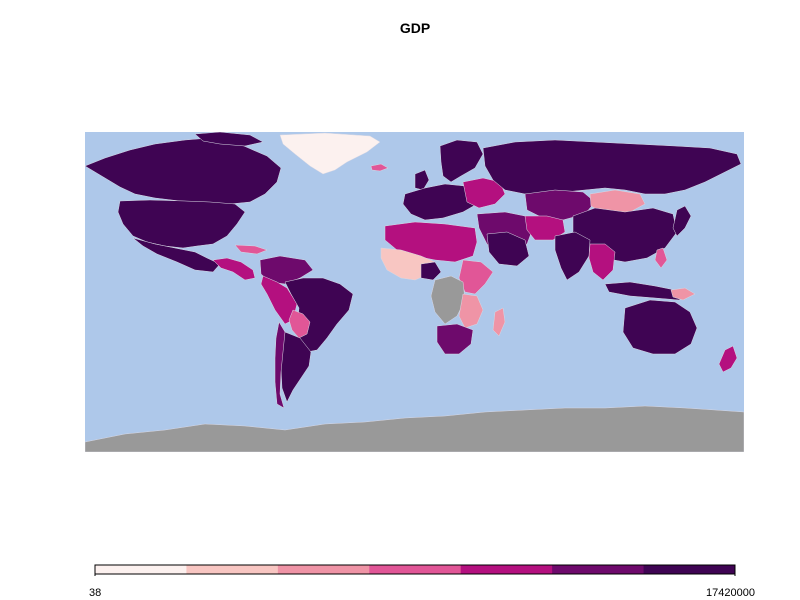 Image resolution: width=800 pixels, height=600 pixels. What do you see at coordinates (455, 339) in the screenshot?
I see `region-southern-africa` at bounding box center [455, 339].